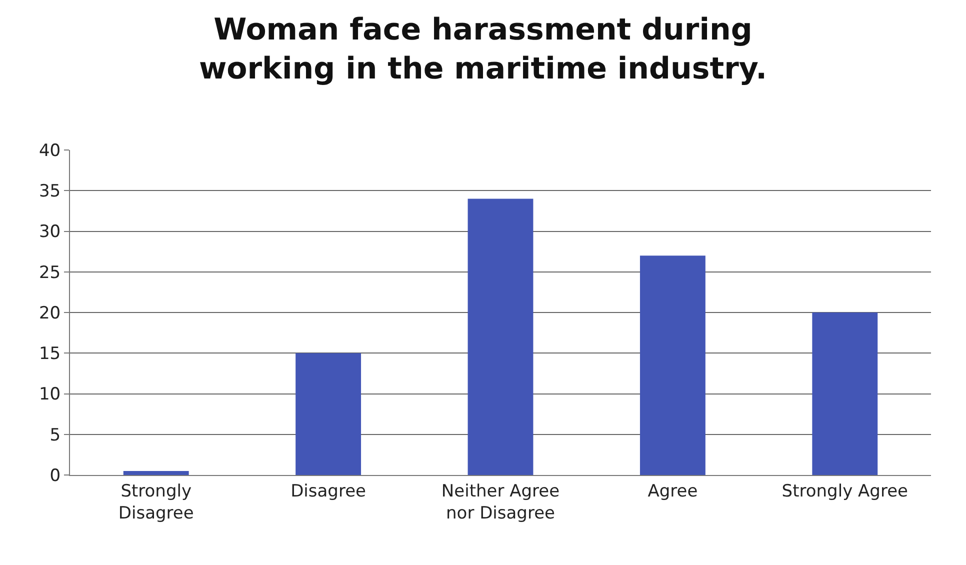 This screenshot has height=565, width=966. I want to click on x-tick-label: Strongly Agree, so click(845, 491).